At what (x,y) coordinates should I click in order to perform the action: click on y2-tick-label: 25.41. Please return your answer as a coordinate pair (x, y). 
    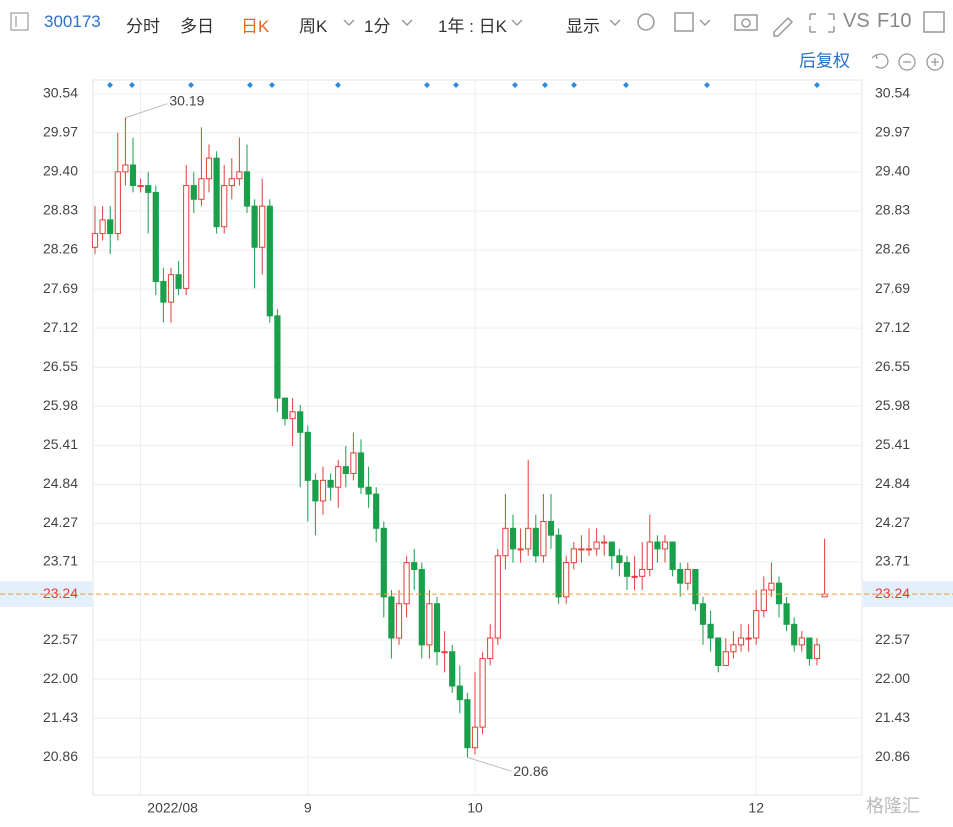
    Looking at the image, I should click on (892, 444).